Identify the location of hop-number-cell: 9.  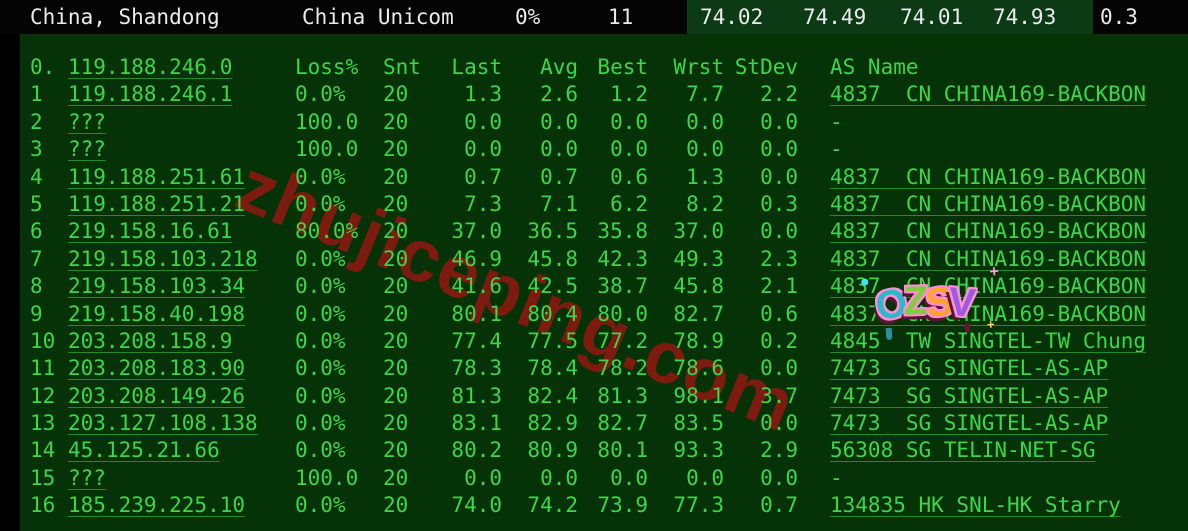
(36, 313).